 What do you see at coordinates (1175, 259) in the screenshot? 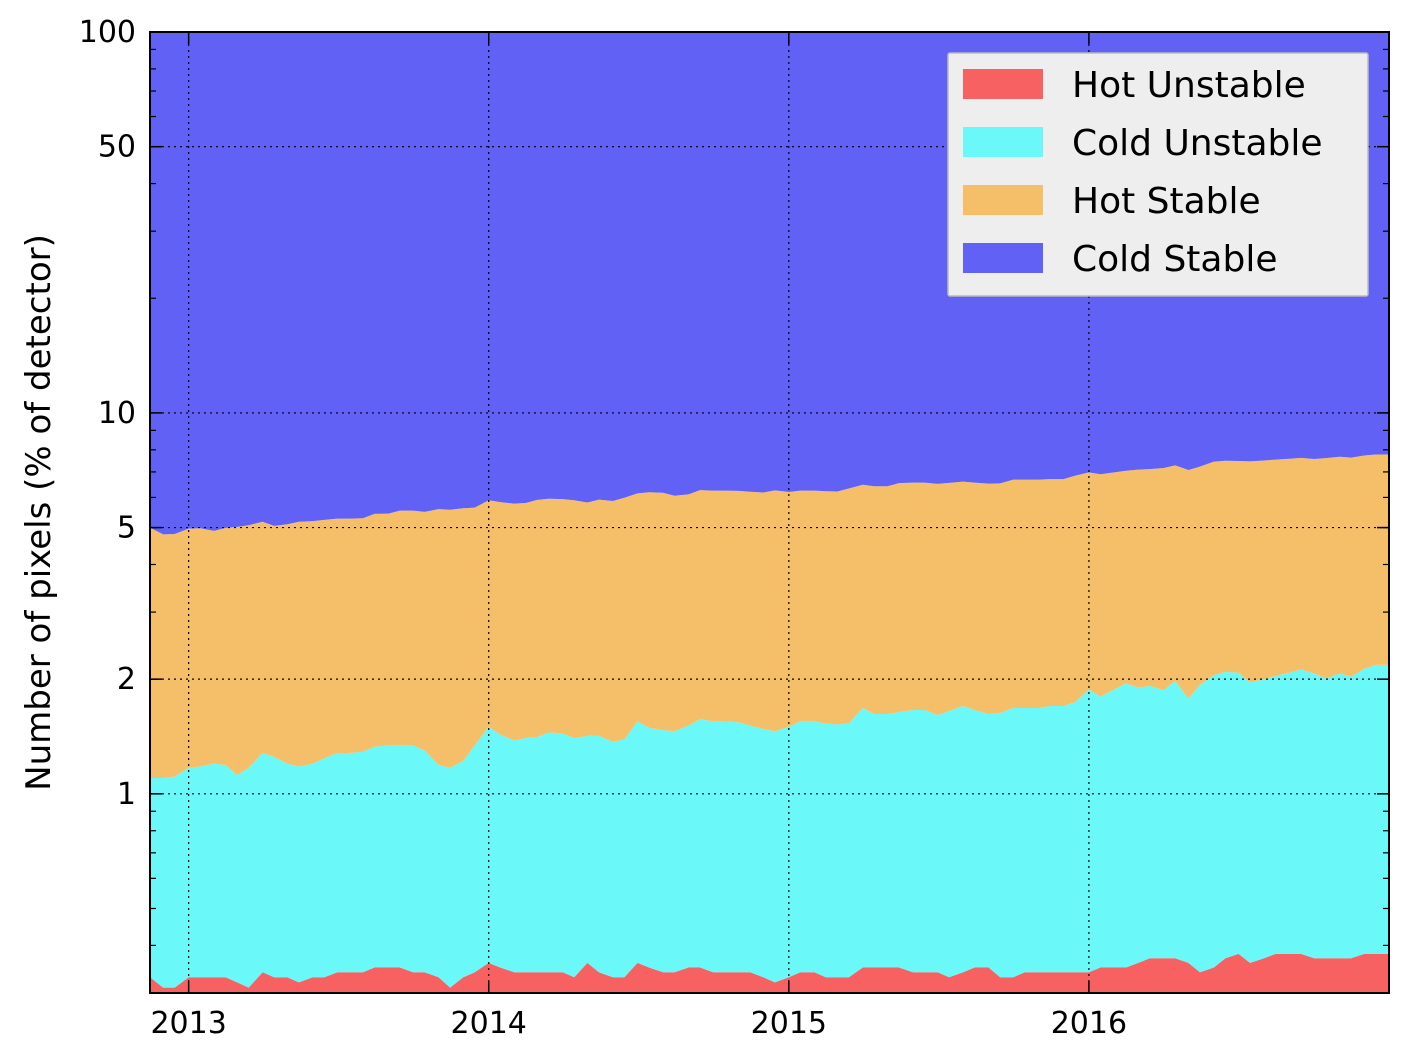
I see `legend-label-cold-stable: Cold Stable` at bounding box center [1175, 259].